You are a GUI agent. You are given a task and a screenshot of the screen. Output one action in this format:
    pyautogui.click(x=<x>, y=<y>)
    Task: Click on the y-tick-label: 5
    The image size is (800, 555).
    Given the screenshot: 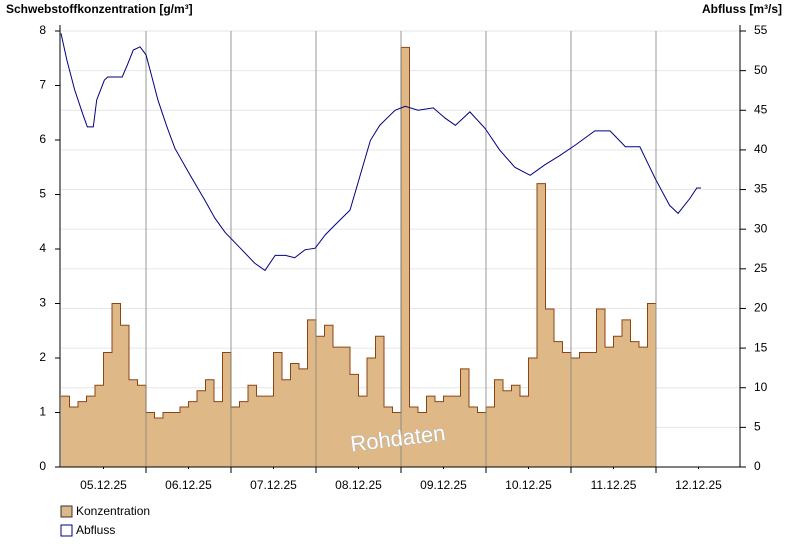 What is the action you would take?
    pyautogui.click(x=42, y=194)
    